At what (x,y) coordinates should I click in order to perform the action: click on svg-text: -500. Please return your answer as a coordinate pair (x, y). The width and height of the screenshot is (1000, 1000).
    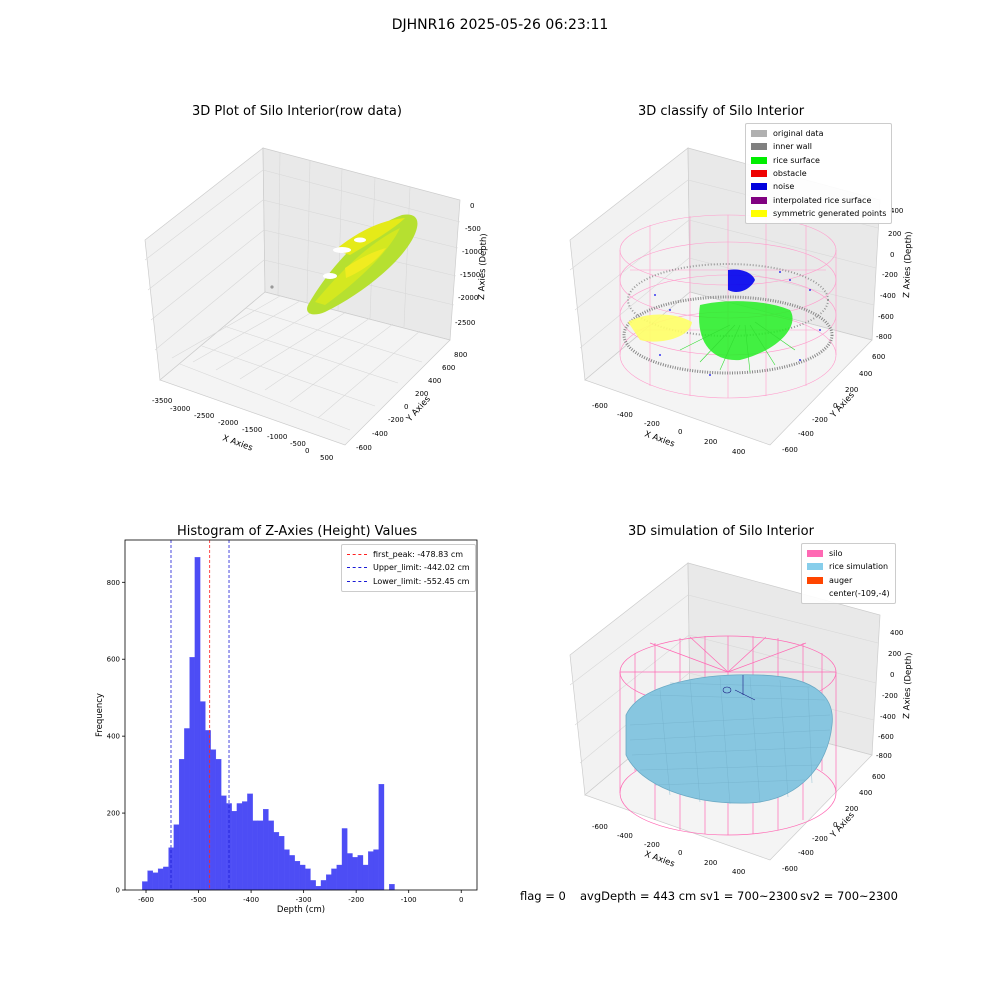
    Looking at the image, I should click on (473, 229).